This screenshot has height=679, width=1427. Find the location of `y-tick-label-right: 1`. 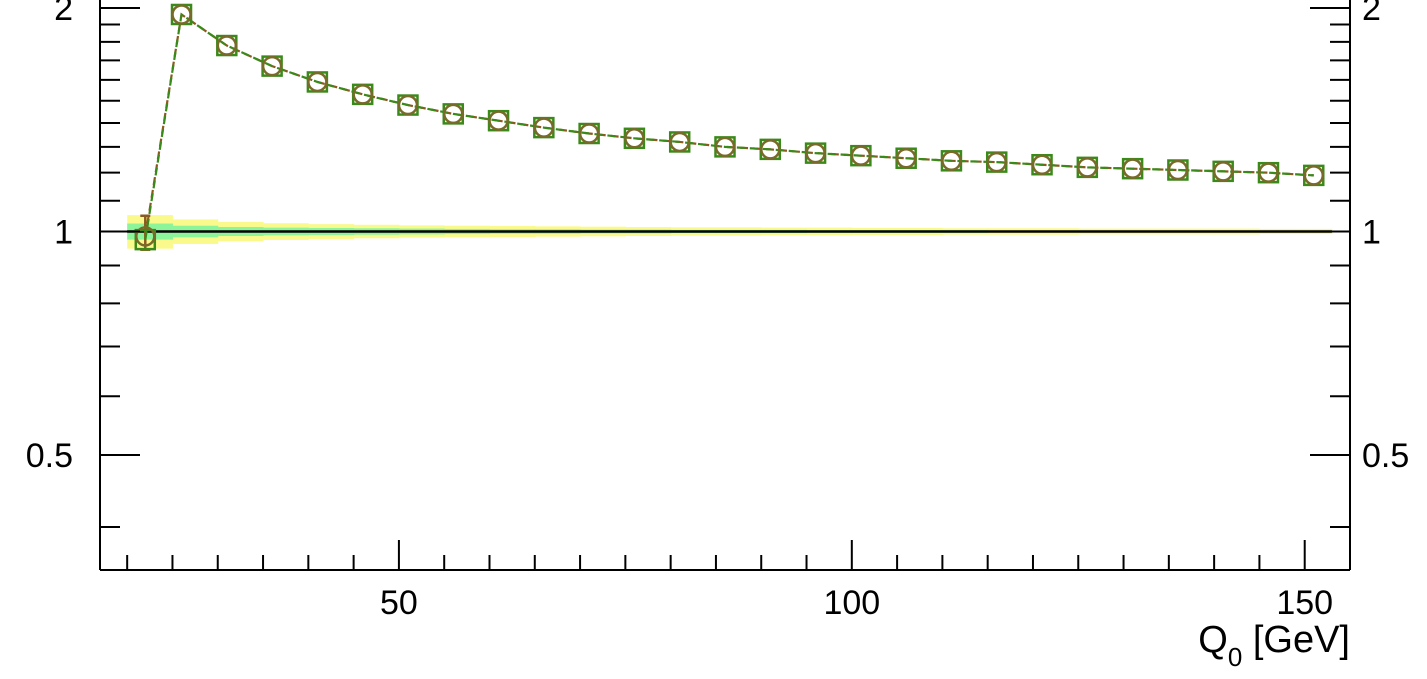

y-tick-label-right: 1 is located at coordinates (1371, 232).